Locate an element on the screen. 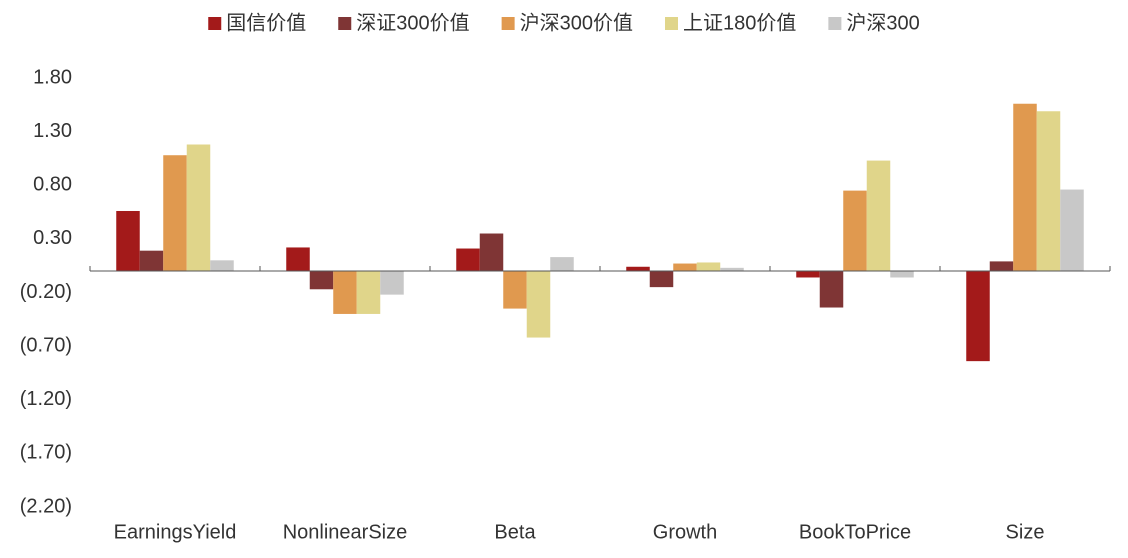  x-tick-label: EarningsYield is located at coordinates (175, 532).